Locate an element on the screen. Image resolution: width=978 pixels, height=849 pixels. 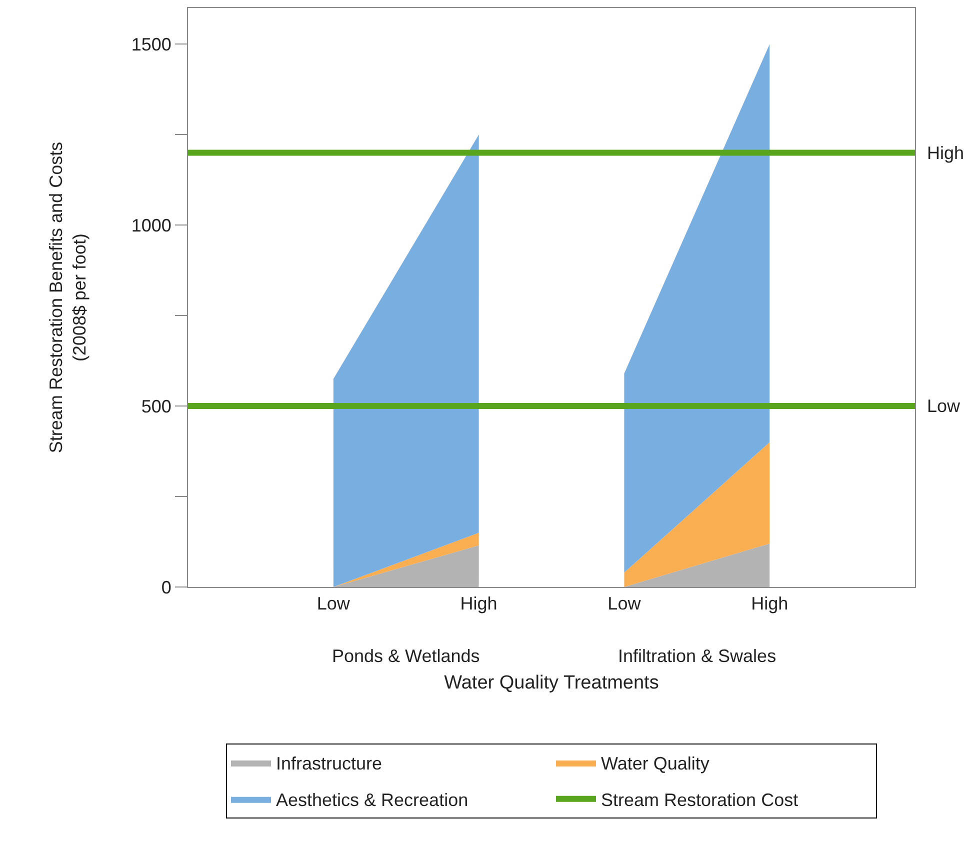
y-tick-label: 500 is located at coordinates (156, 406).